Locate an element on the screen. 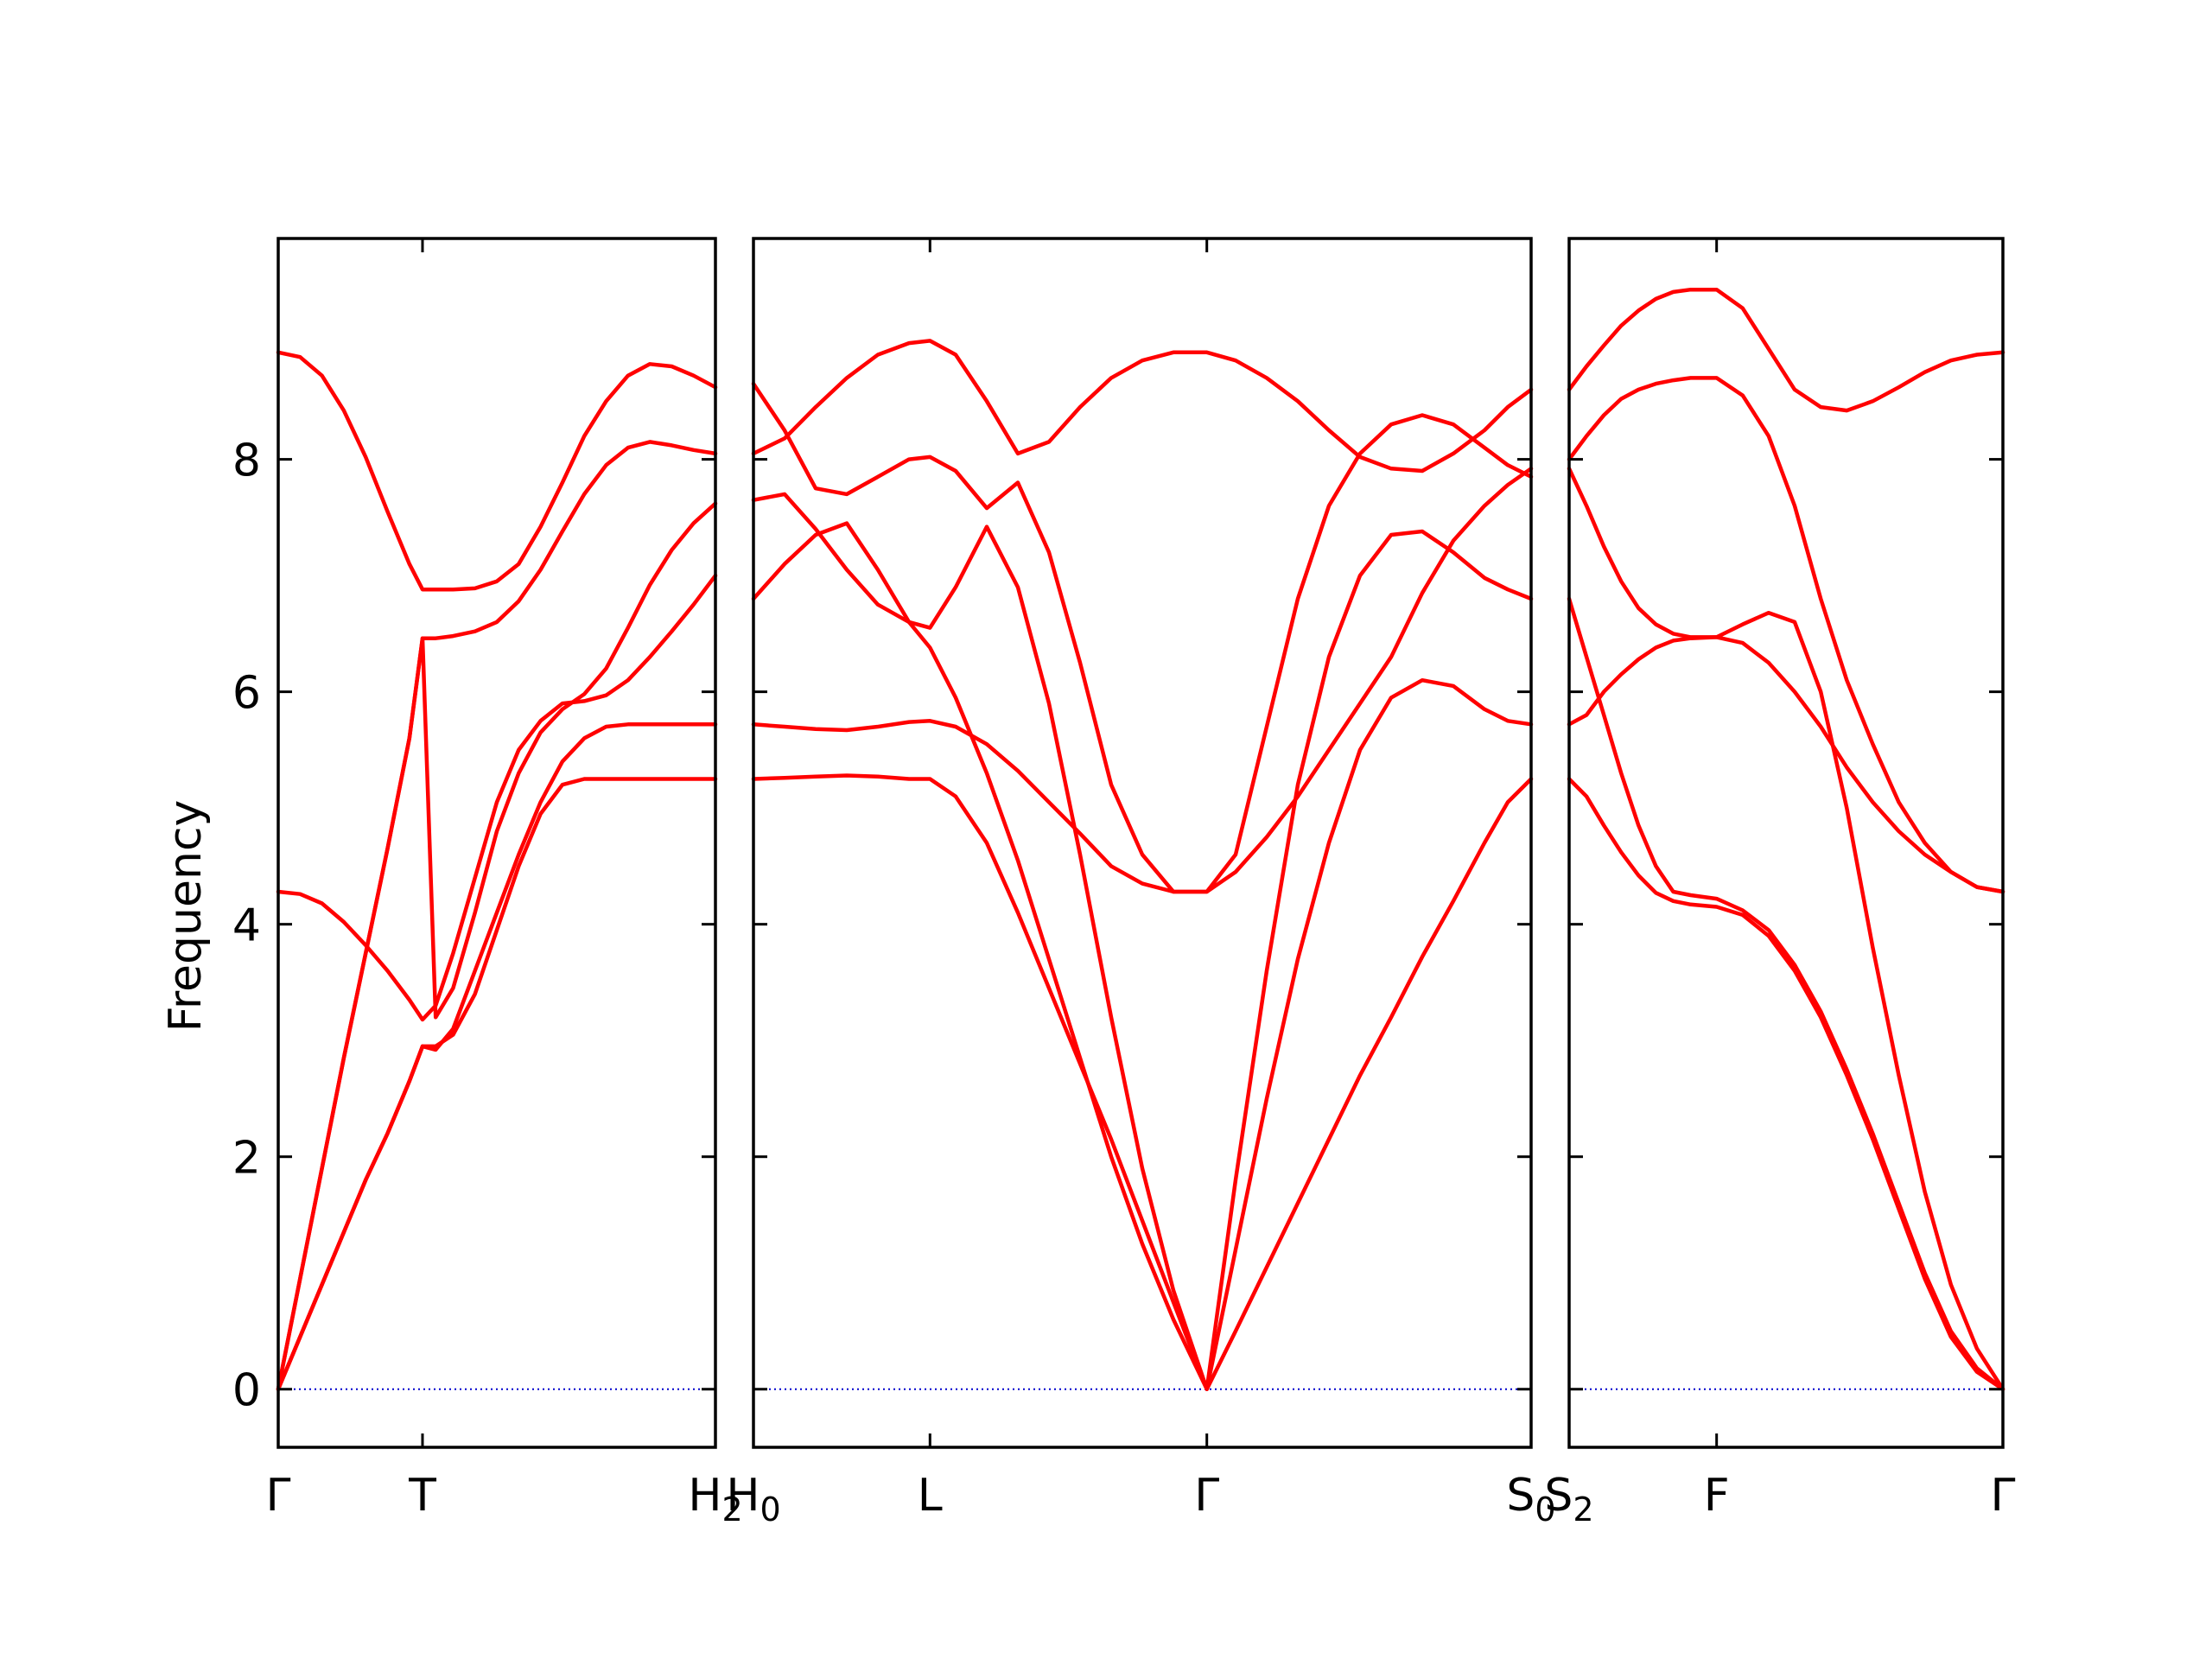  x-tick-label: S2 is located at coordinates (1568, 1499).